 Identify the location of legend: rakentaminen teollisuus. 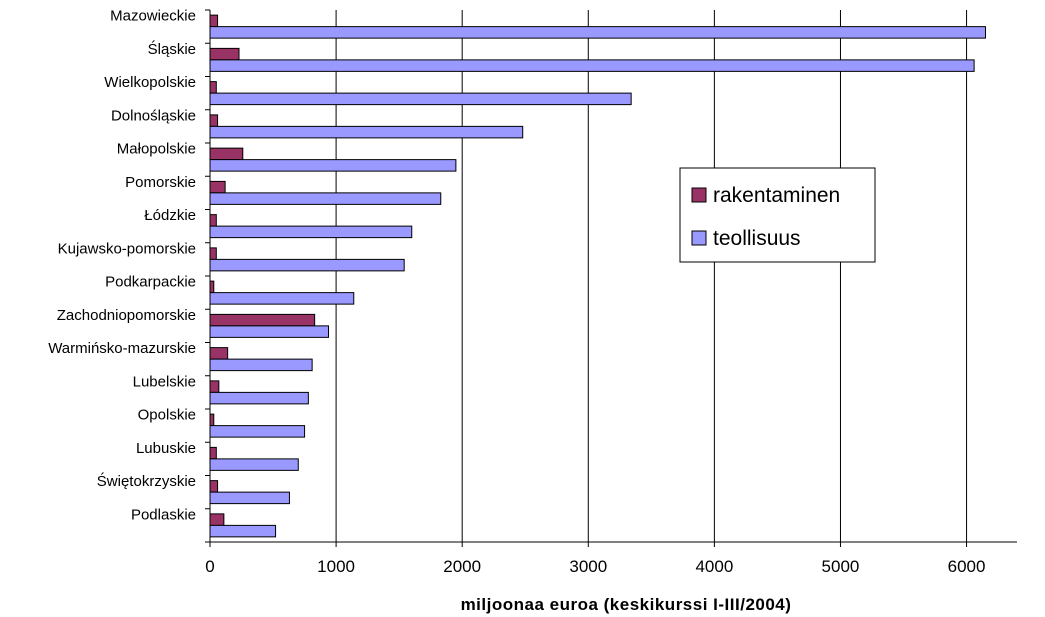
(777, 215).